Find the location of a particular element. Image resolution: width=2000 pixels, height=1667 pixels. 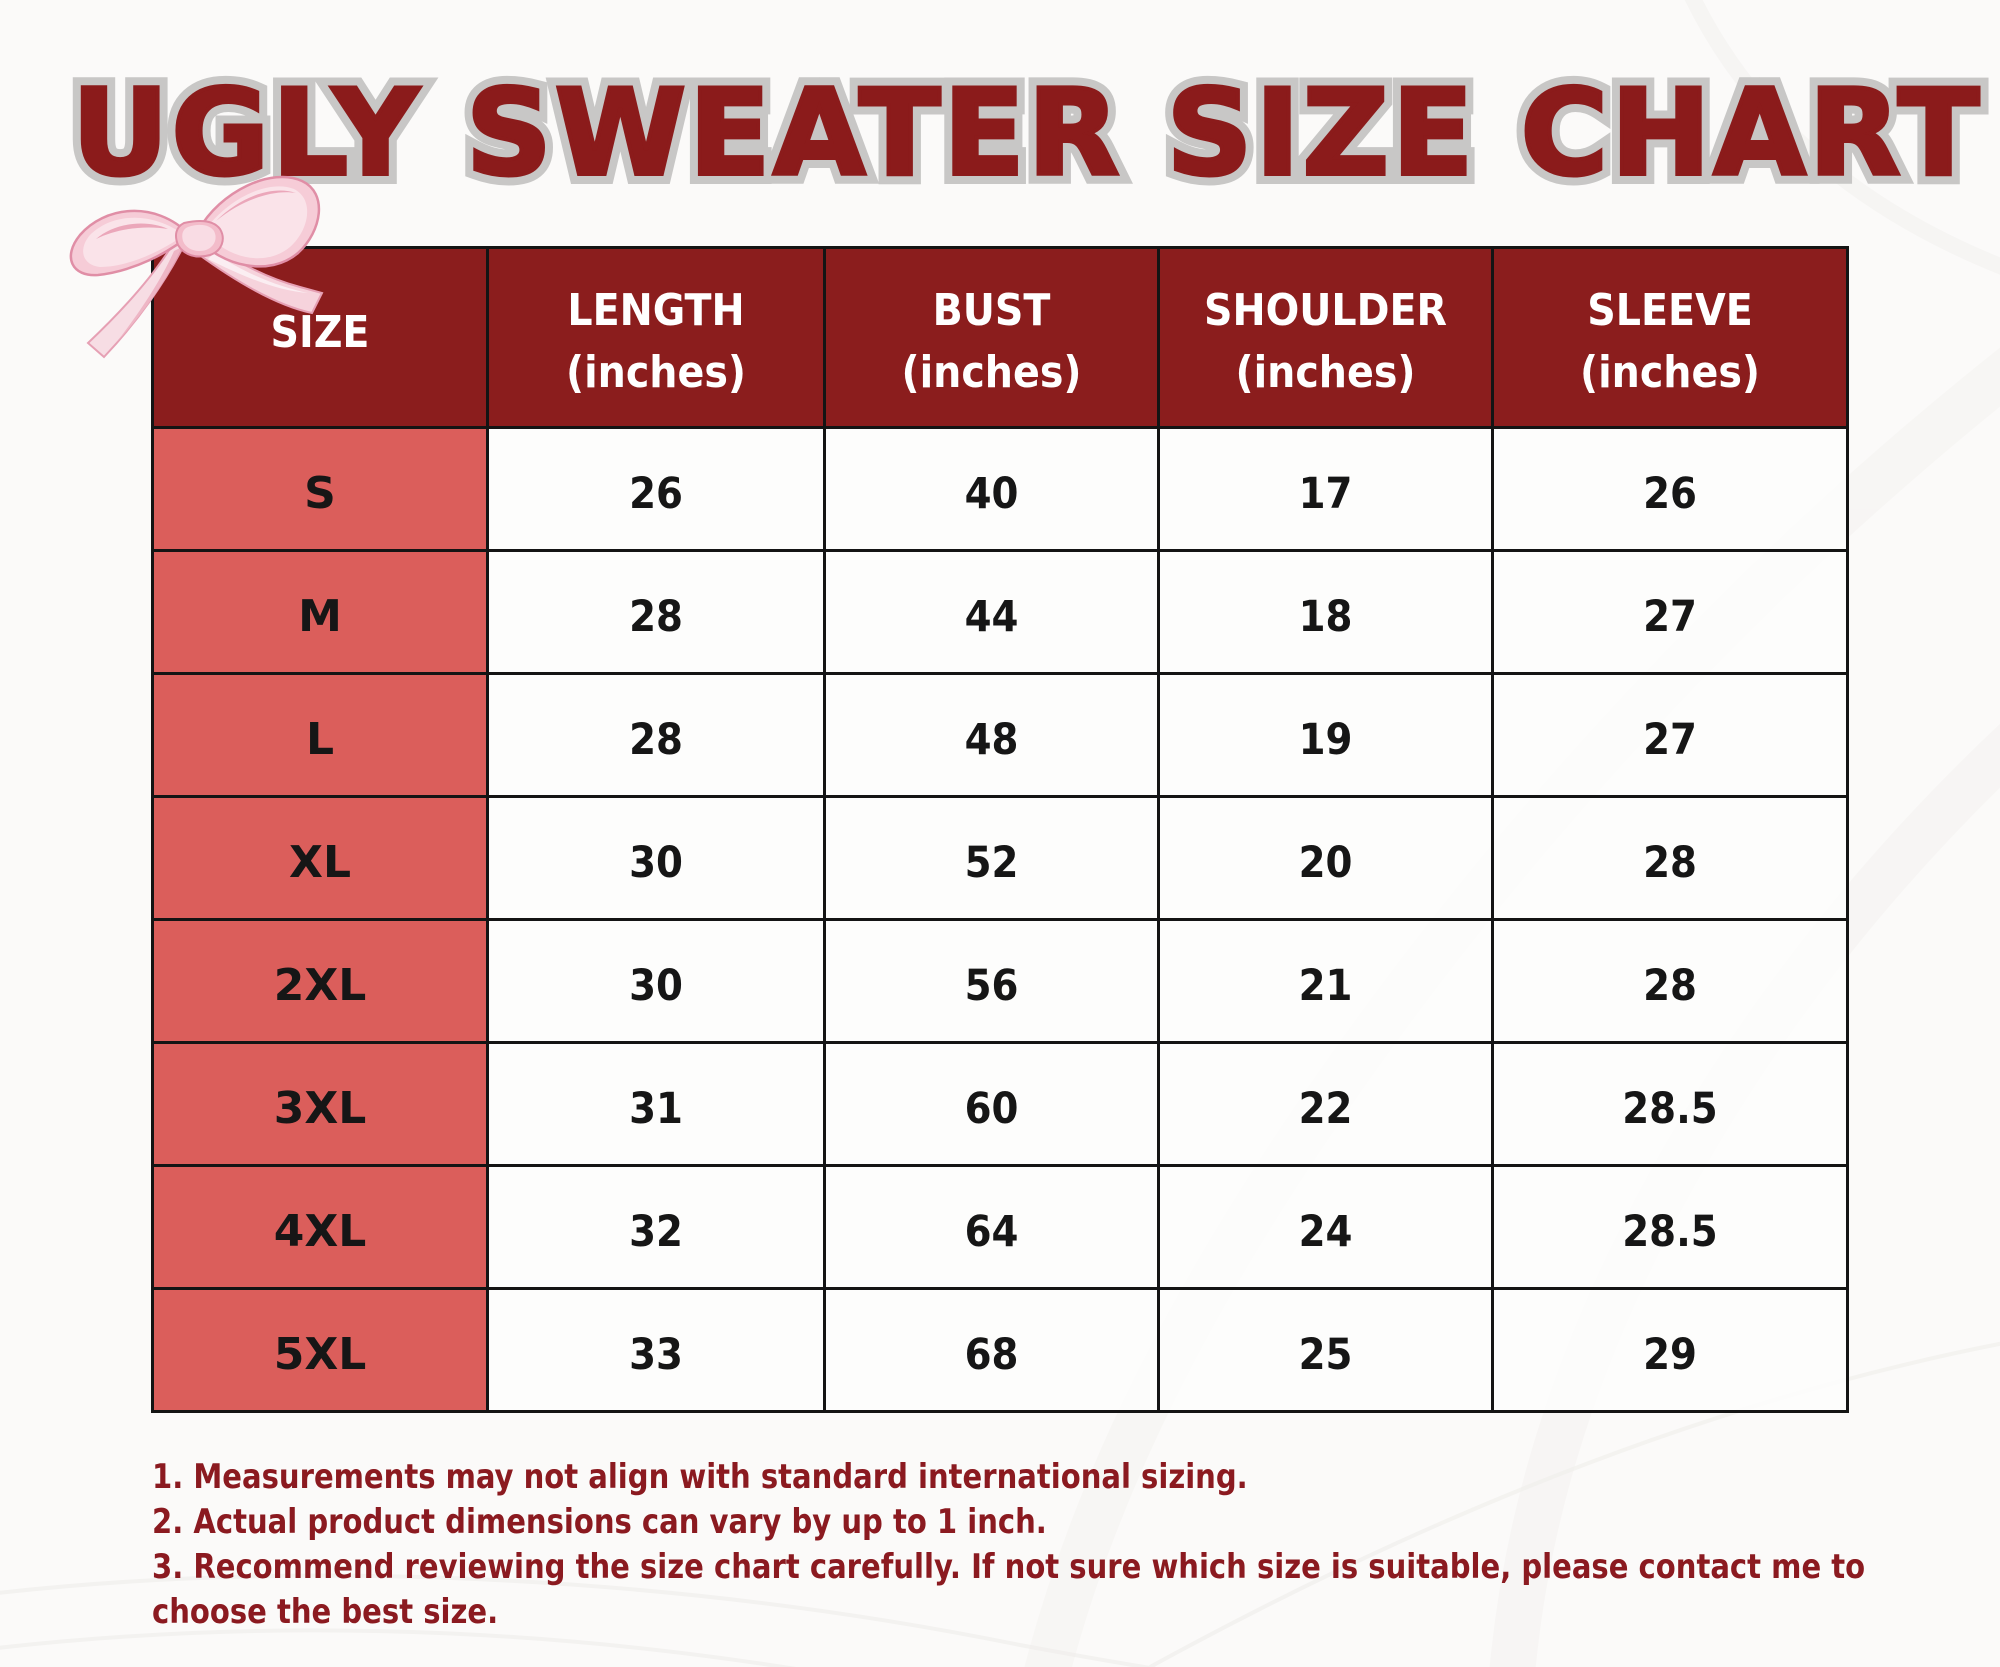

cell-length: 33 is located at coordinates (656, 1350).